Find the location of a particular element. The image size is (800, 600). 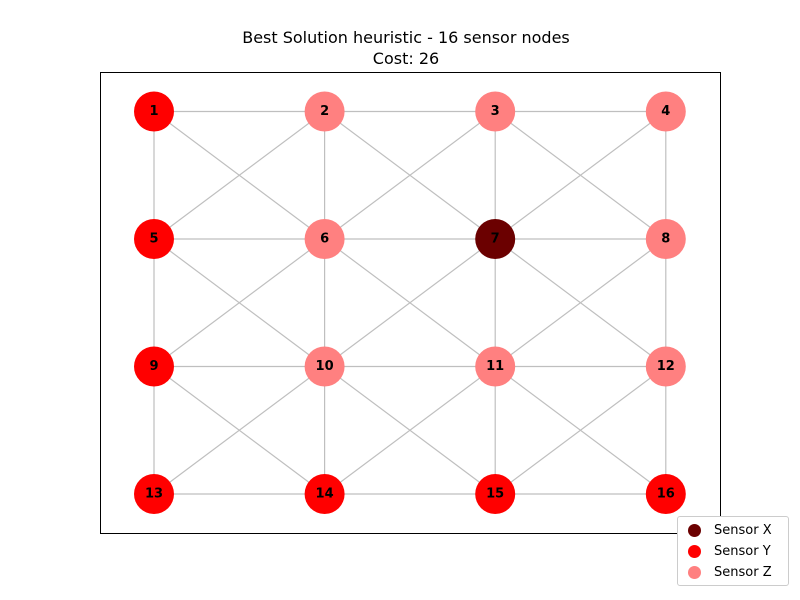

legend-marker-sensor-x is located at coordinates (694, 530).